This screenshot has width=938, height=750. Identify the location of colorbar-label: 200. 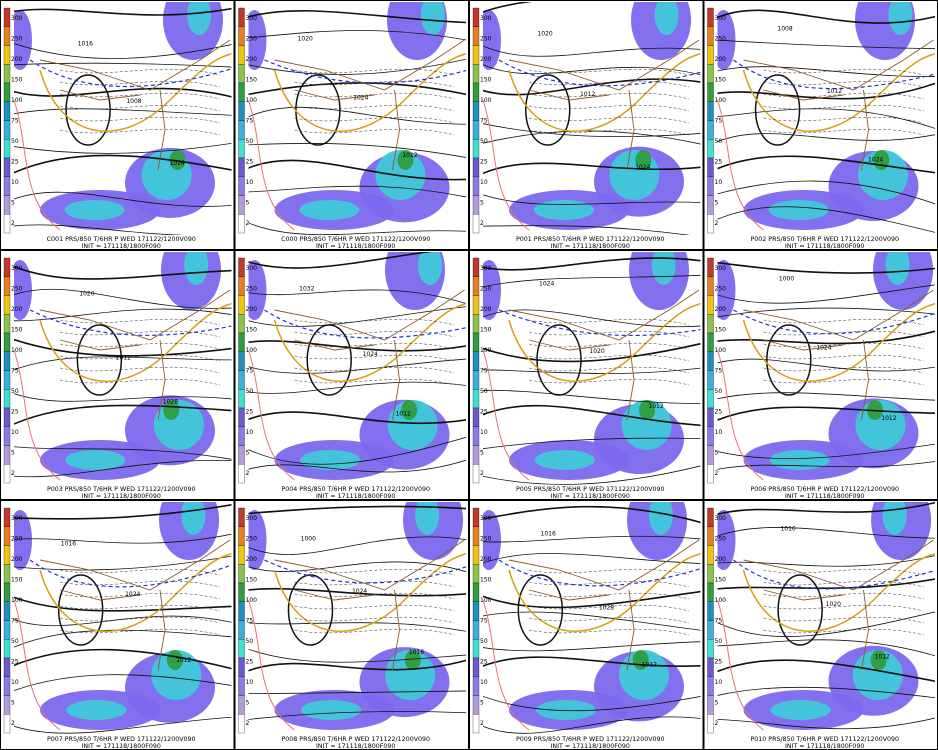
(17, 309).